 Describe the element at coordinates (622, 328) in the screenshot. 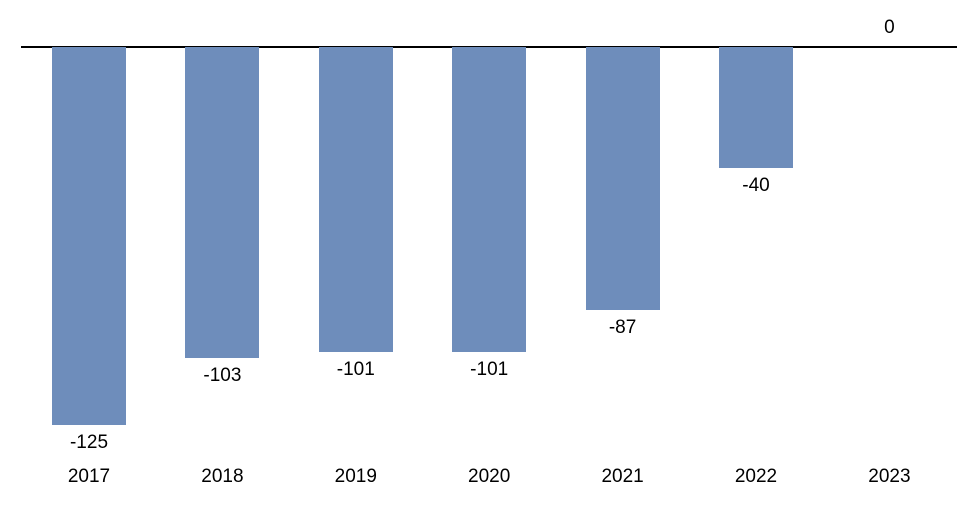

I see `value-label-2021: -87` at that location.